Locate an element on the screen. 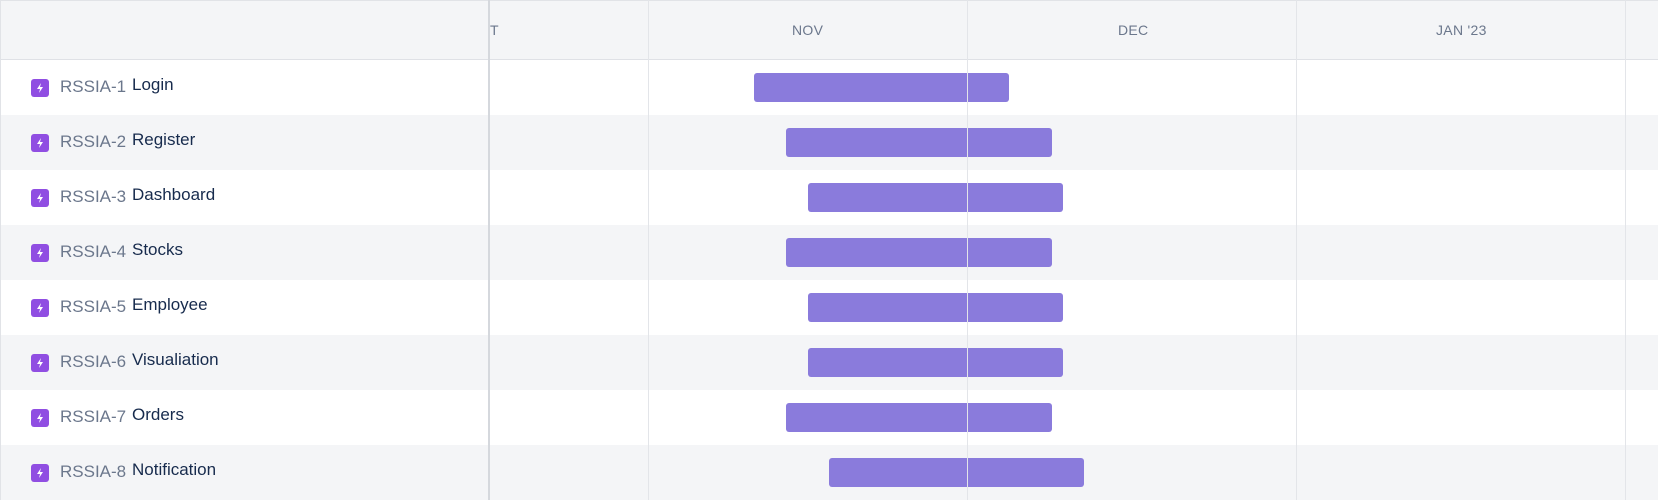 The height and width of the screenshot is (500, 1658). issue-title: Orders is located at coordinates (158, 414).